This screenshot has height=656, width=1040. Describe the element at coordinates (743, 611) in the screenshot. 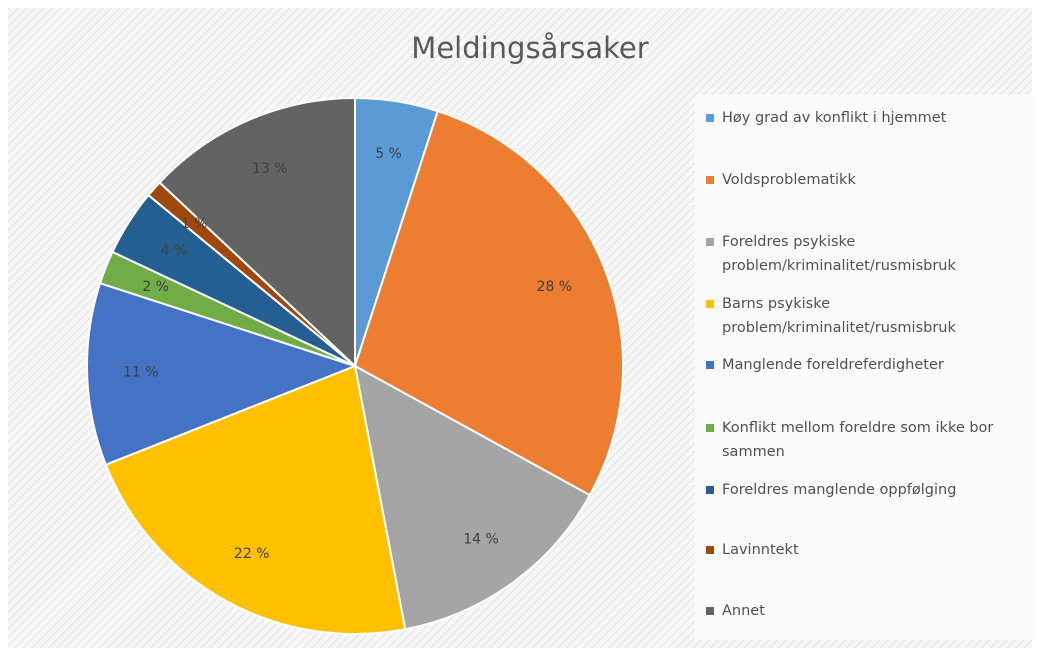

I see `legend-label: Annet` at that location.